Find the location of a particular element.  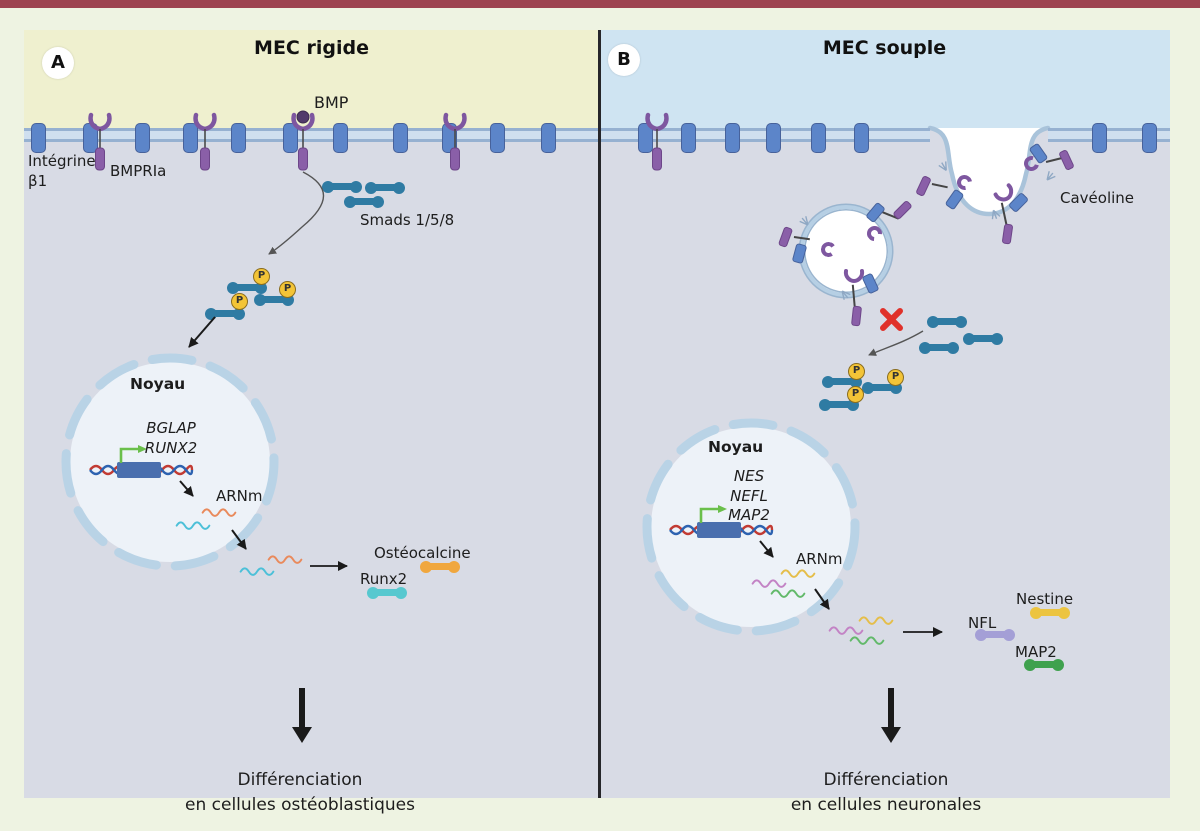

gene-nes: NES is located at coordinates (749, 476).